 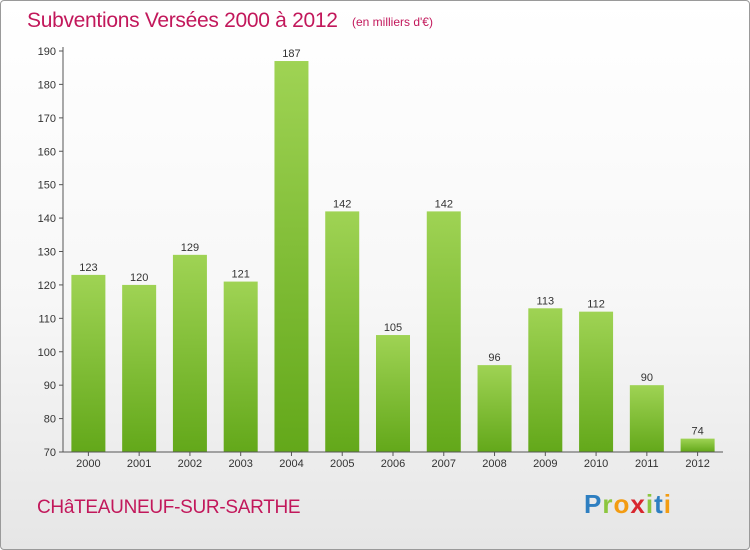 What do you see at coordinates (190, 248) in the screenshot?
I see `value-label-2002: 129` at bounding box center [190, 248].